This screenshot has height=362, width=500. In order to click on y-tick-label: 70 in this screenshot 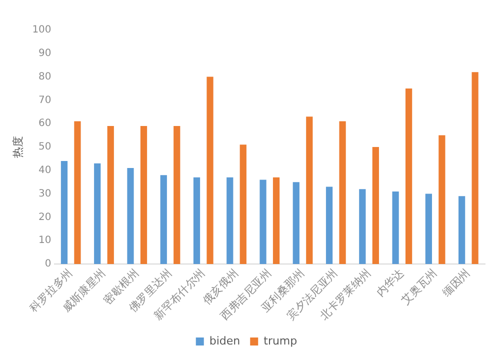, I will do `click(45, 100)`.